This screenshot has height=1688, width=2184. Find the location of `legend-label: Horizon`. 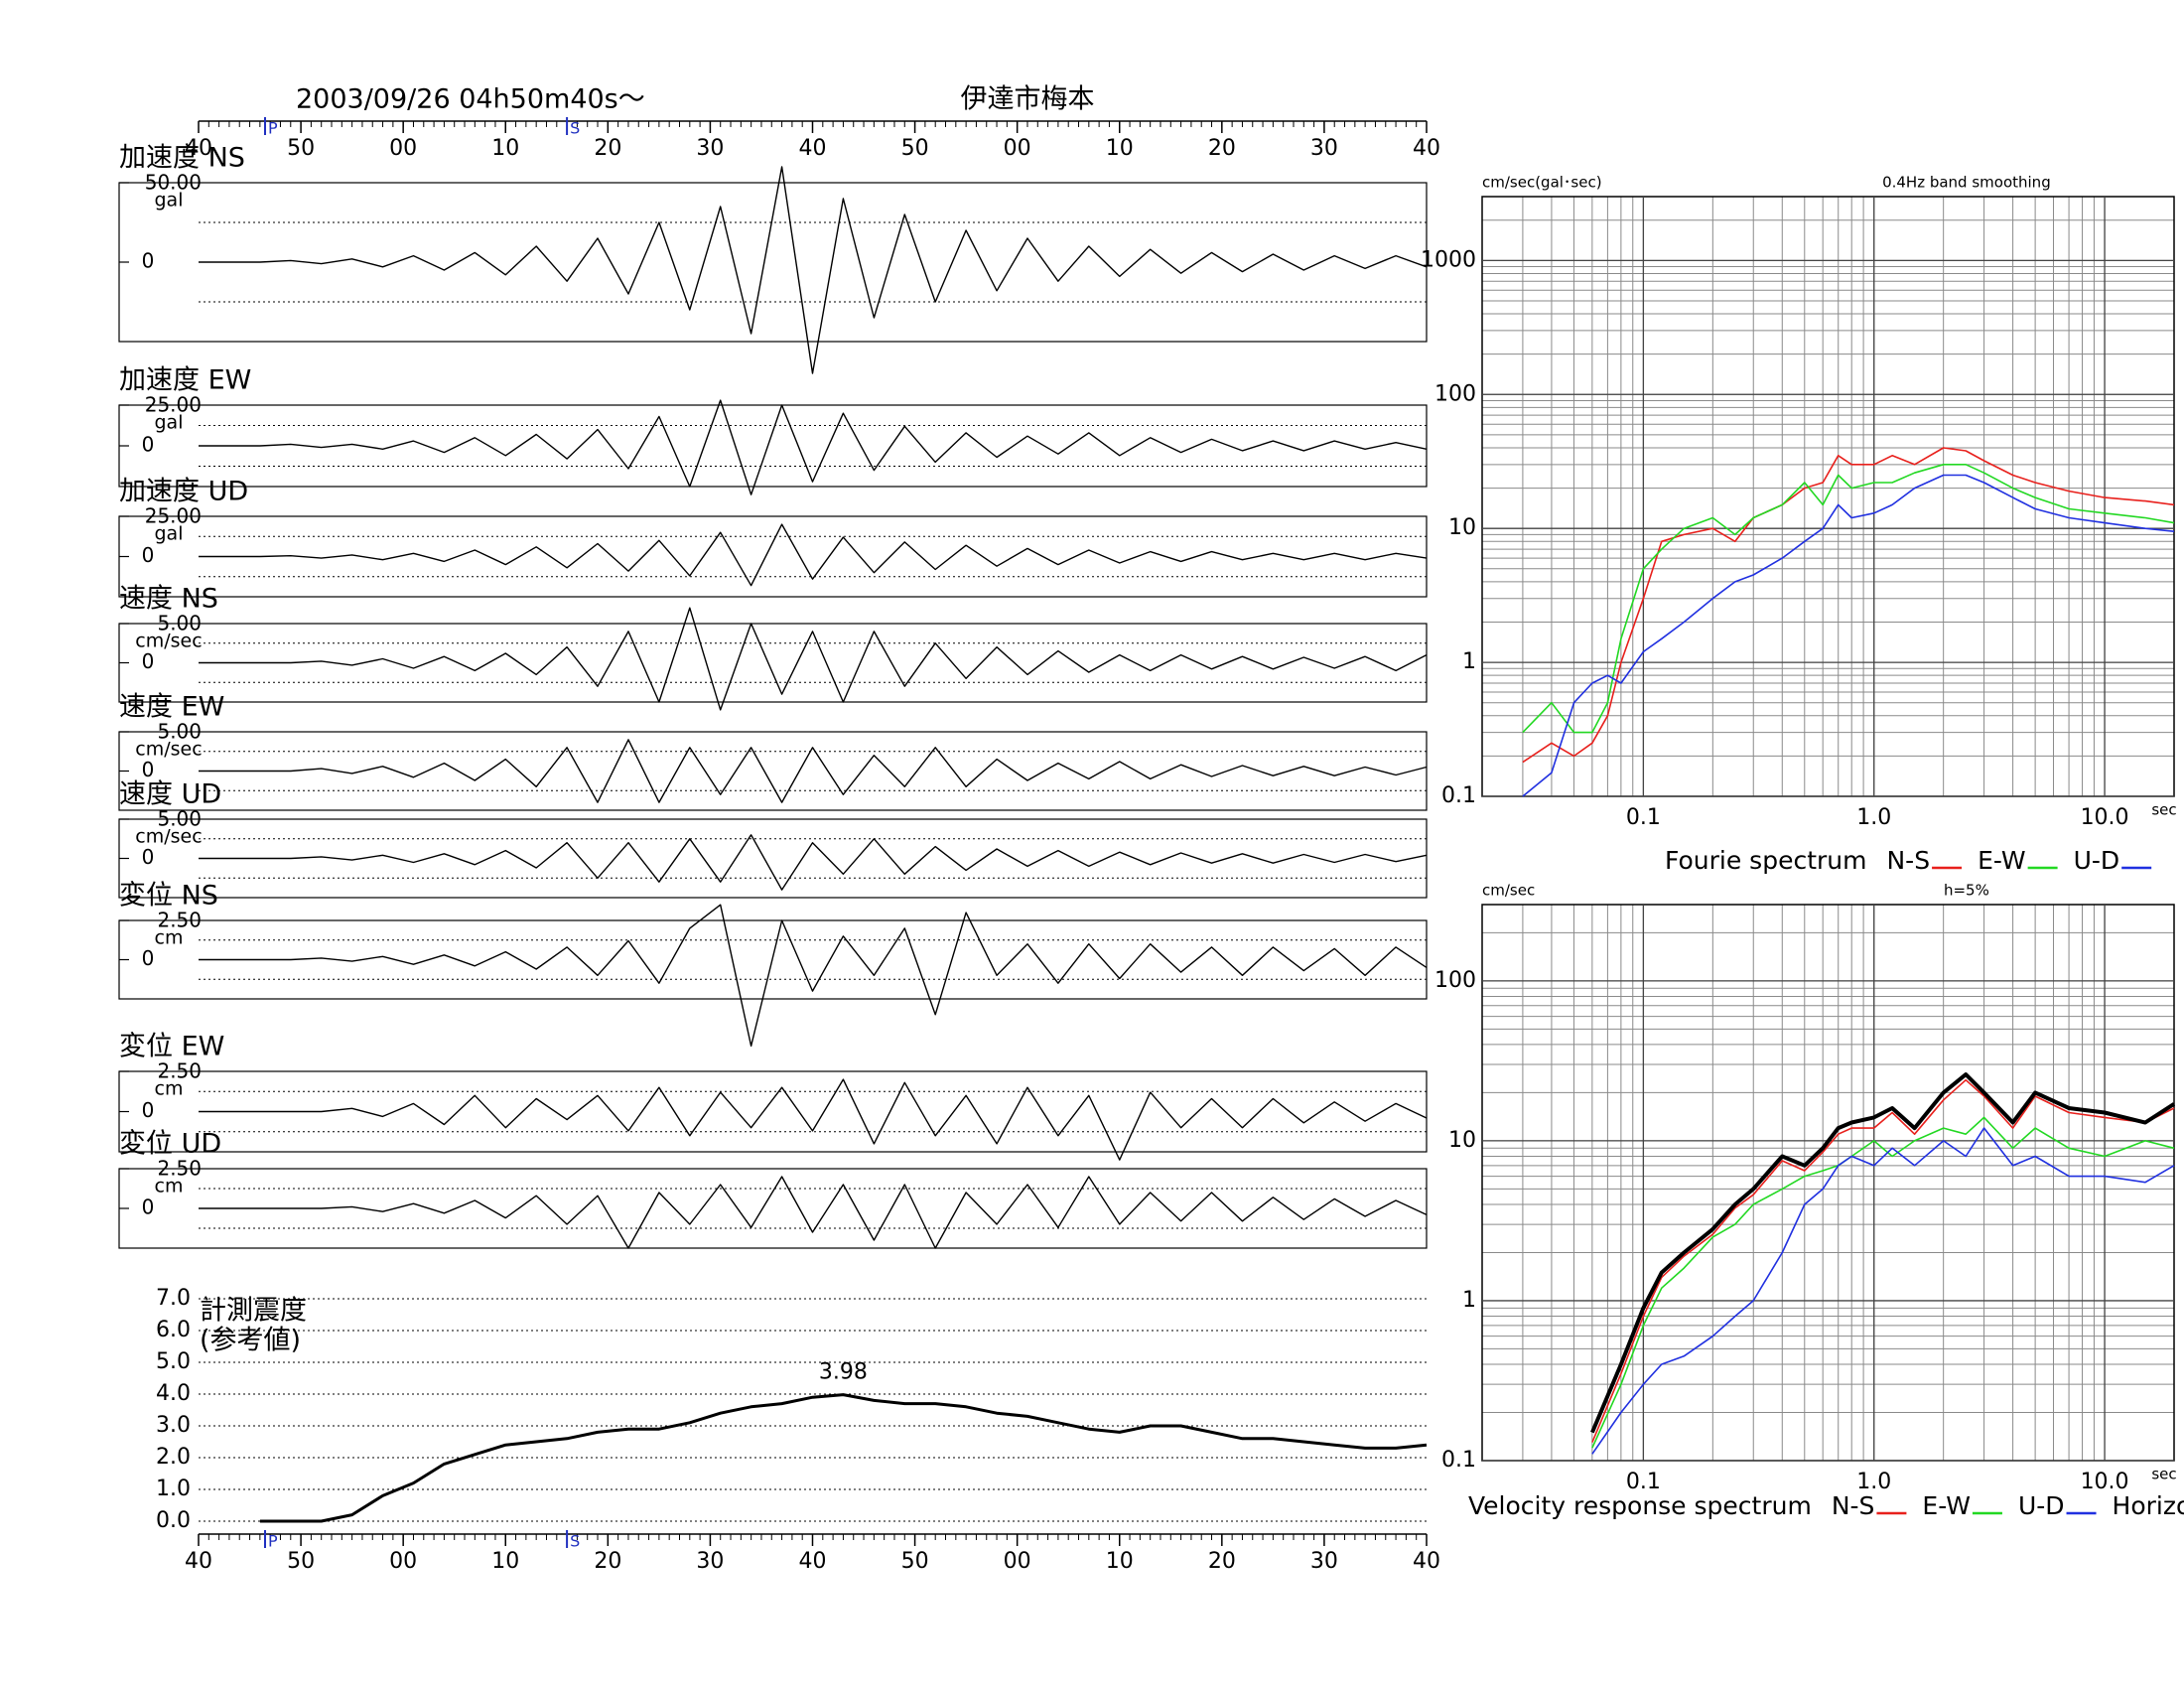

legend-label: Horizon is located at coordinates (2148, 1505).